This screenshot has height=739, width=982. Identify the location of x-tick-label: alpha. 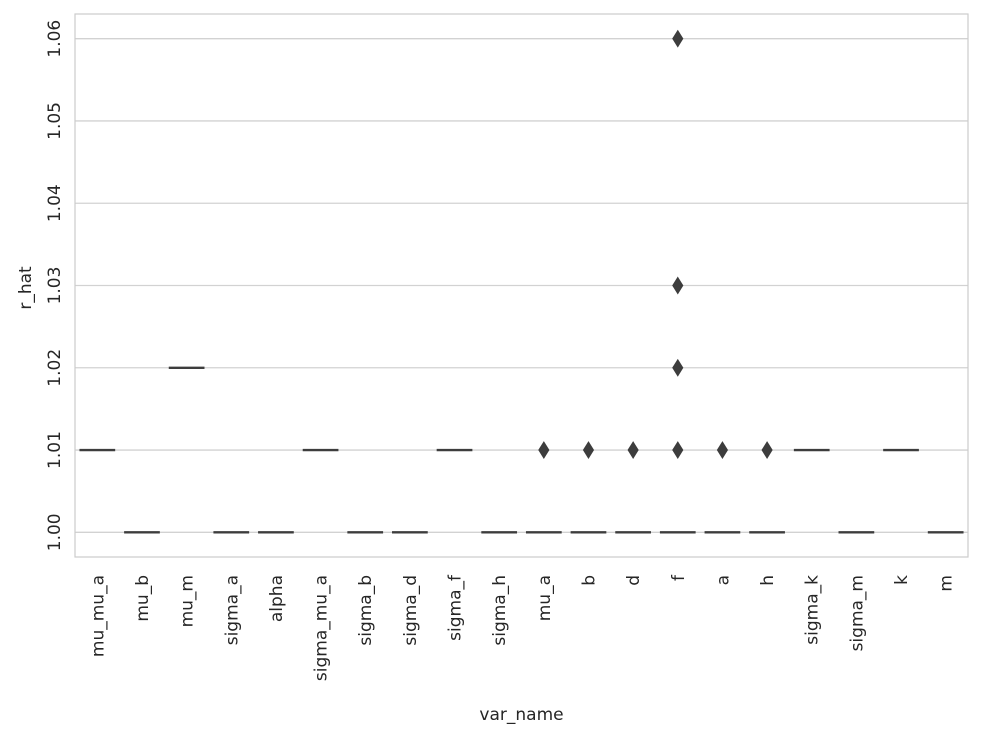
(277, 598).